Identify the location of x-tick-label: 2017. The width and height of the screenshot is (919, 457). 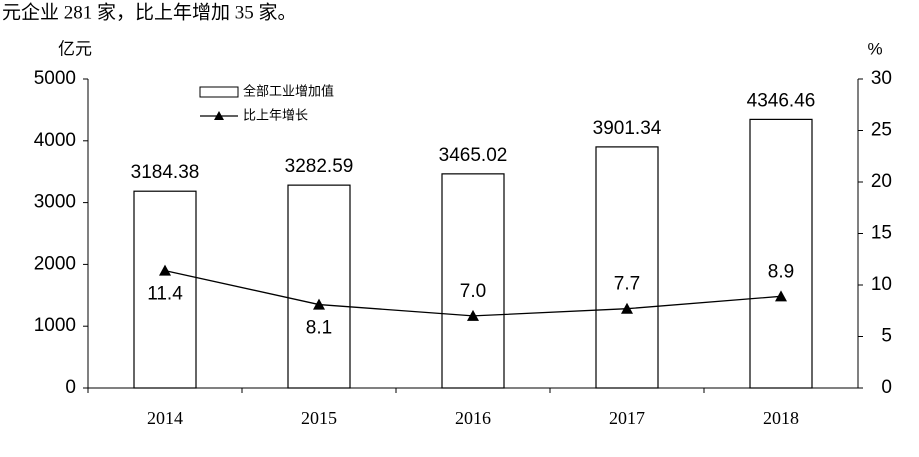
(627, 418).